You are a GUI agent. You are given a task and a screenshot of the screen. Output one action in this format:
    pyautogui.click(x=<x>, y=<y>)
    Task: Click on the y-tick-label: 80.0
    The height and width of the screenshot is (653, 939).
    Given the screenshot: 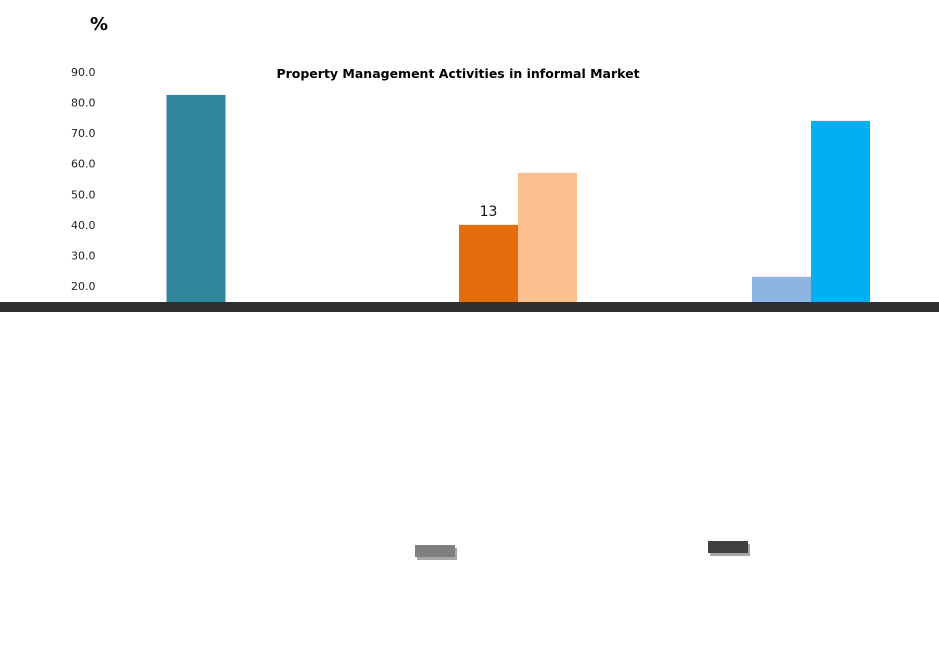 What is the action you would take?
    pyautogui.click(x=83, y=103)
    